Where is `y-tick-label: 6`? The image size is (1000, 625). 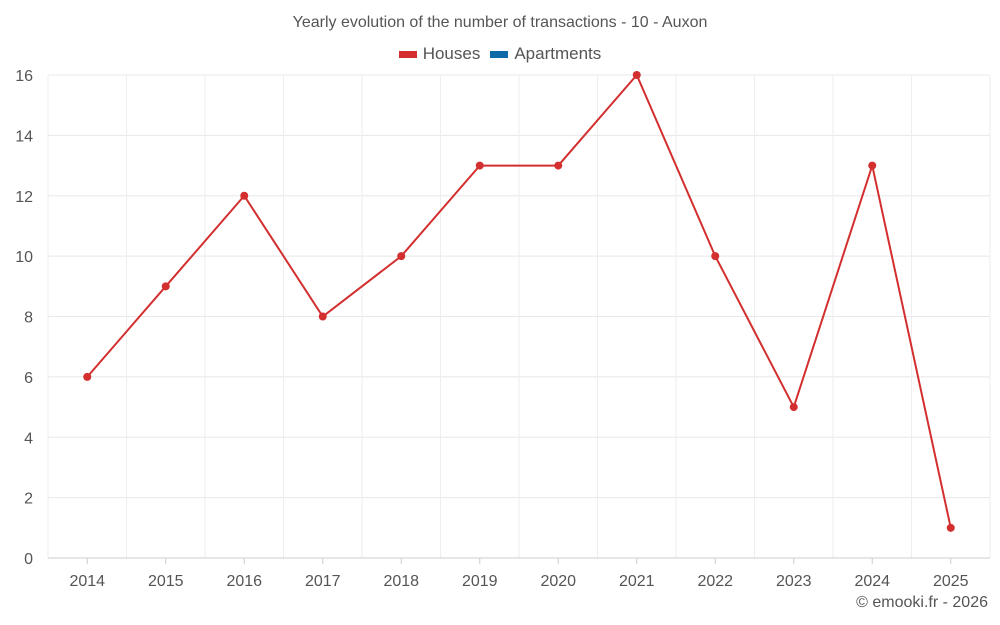
y-tick-label: 6 is located at coordinates (28, 378).